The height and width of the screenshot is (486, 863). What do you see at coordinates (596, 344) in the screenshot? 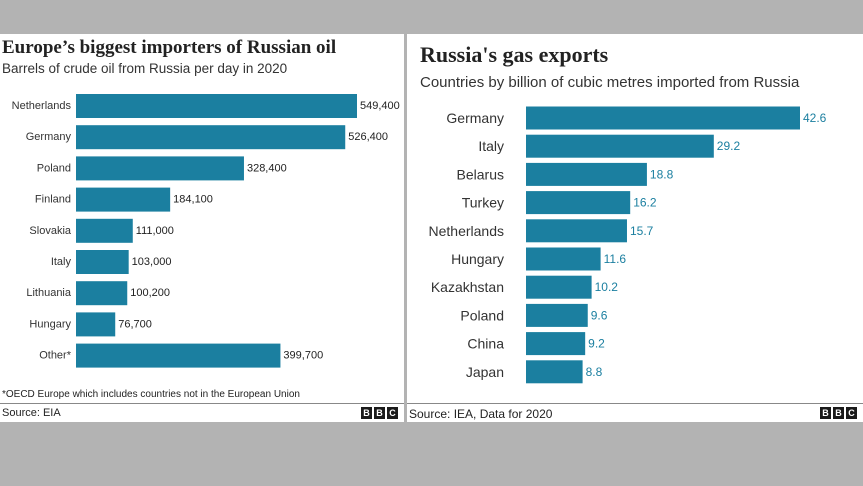
I see `value-label: 9.2` at bounding box center [596, 344].